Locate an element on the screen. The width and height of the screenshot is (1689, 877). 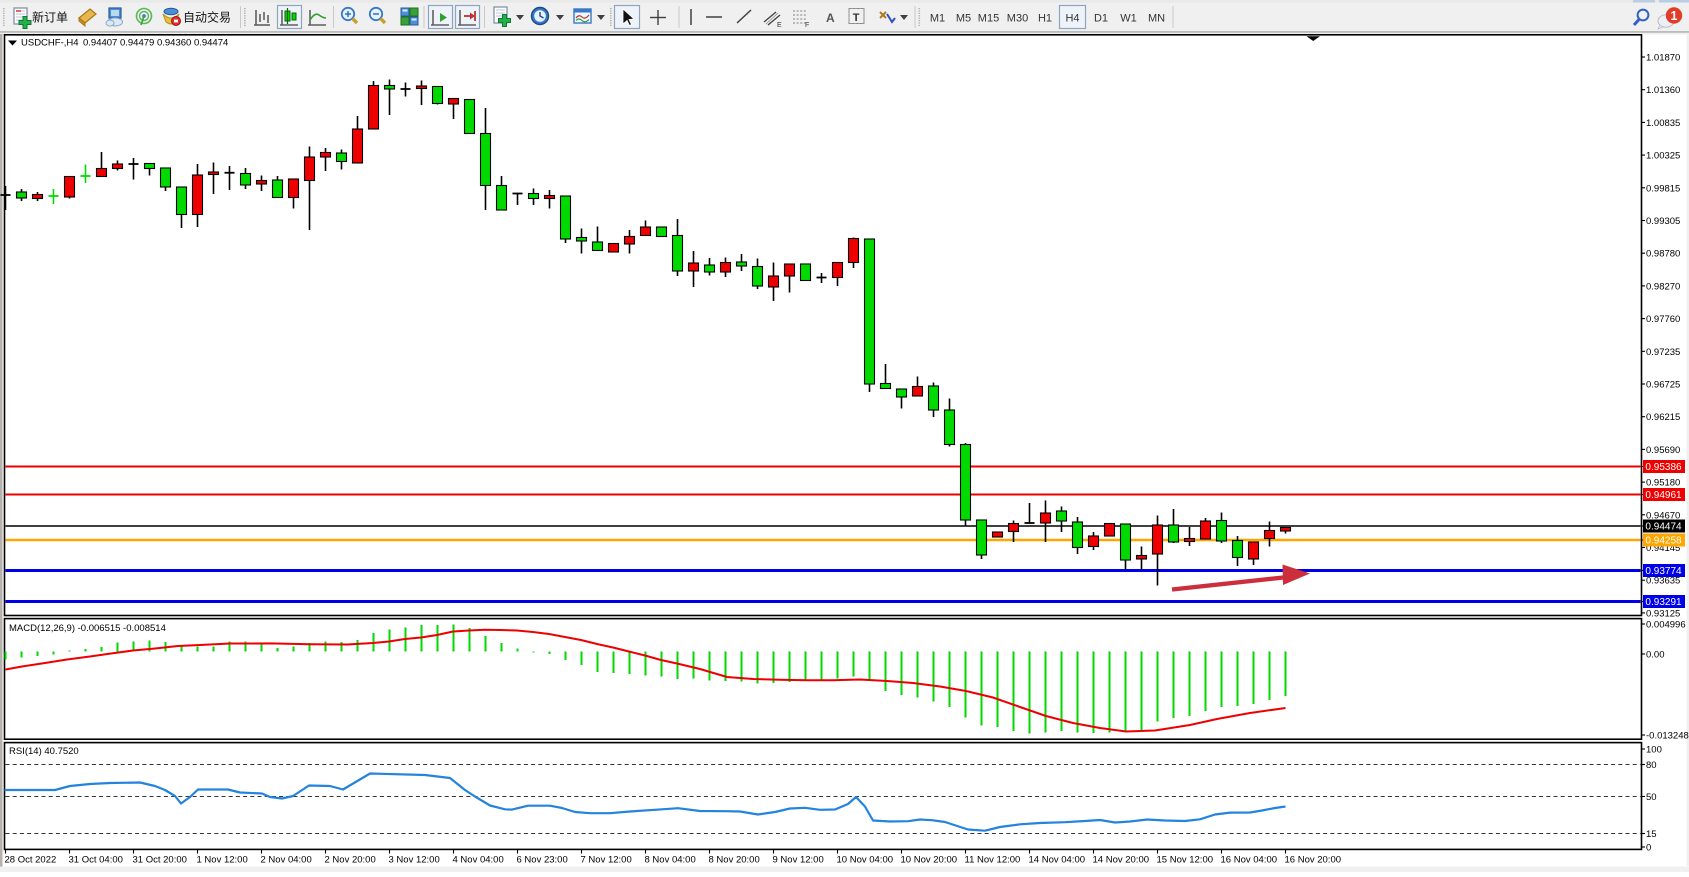
svg-text: F is located at coordinates (807, 25).